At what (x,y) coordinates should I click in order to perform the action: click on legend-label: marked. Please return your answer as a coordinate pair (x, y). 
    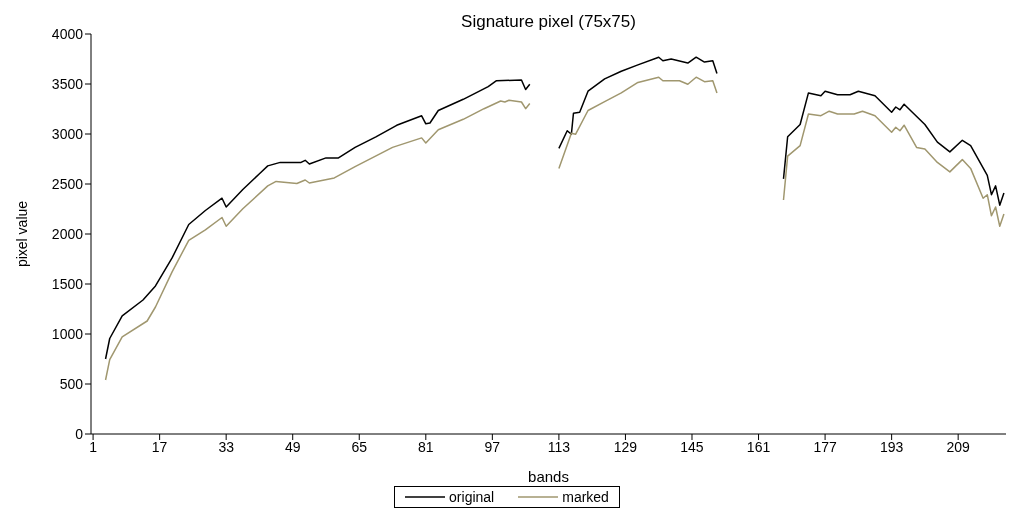
    Looking at the image, I should click on (585, 497).